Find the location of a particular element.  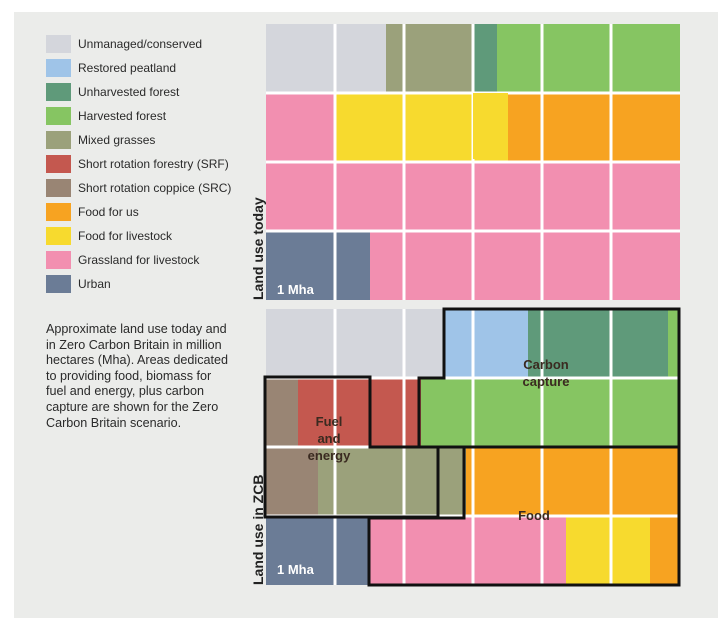

legend-swatch-grasses is located at coordinates (58, 140).